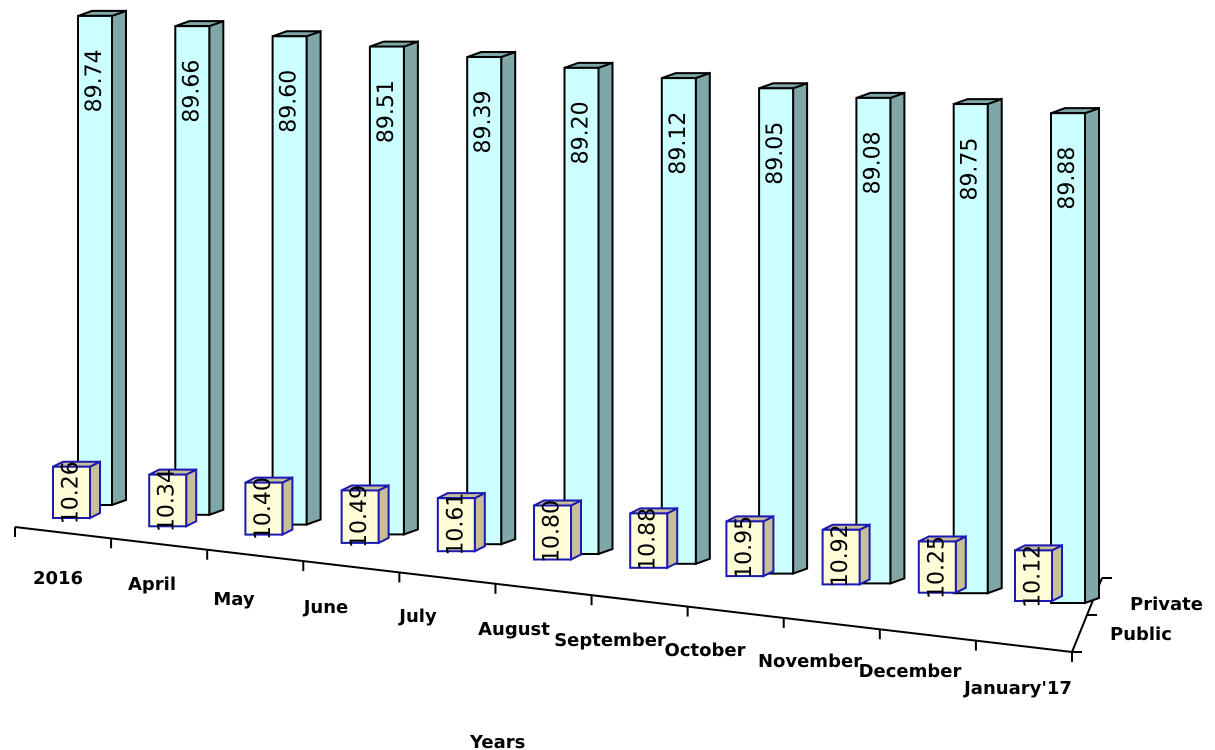  Describe the element at coordinates (152, 584) in the screenshot. I see `x-tick-label: April` at that location.